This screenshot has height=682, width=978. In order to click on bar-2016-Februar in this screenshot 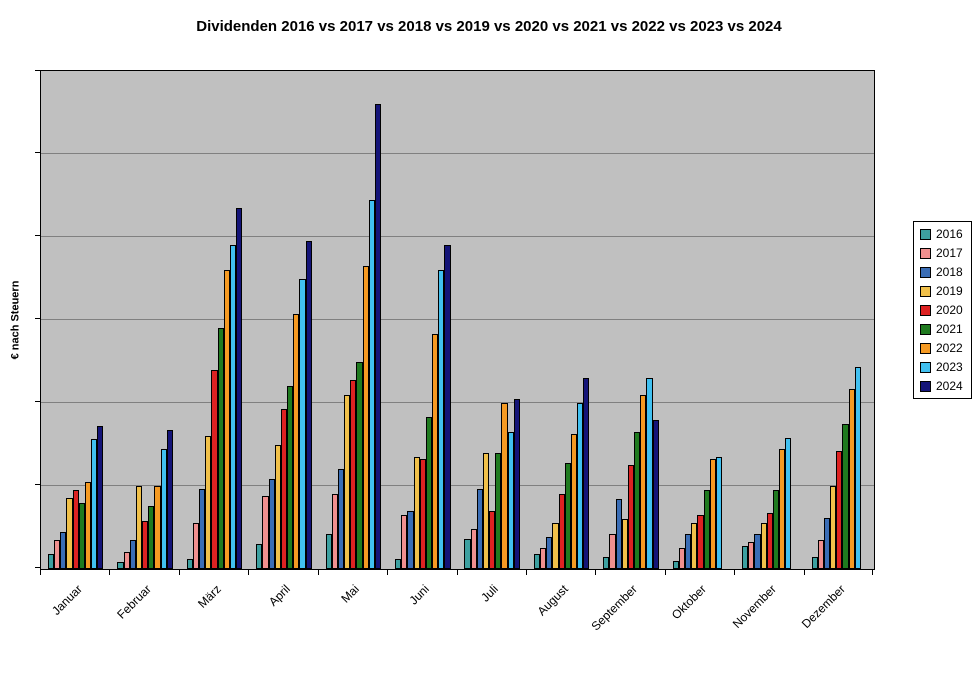, I will do `click(120, 565)`.